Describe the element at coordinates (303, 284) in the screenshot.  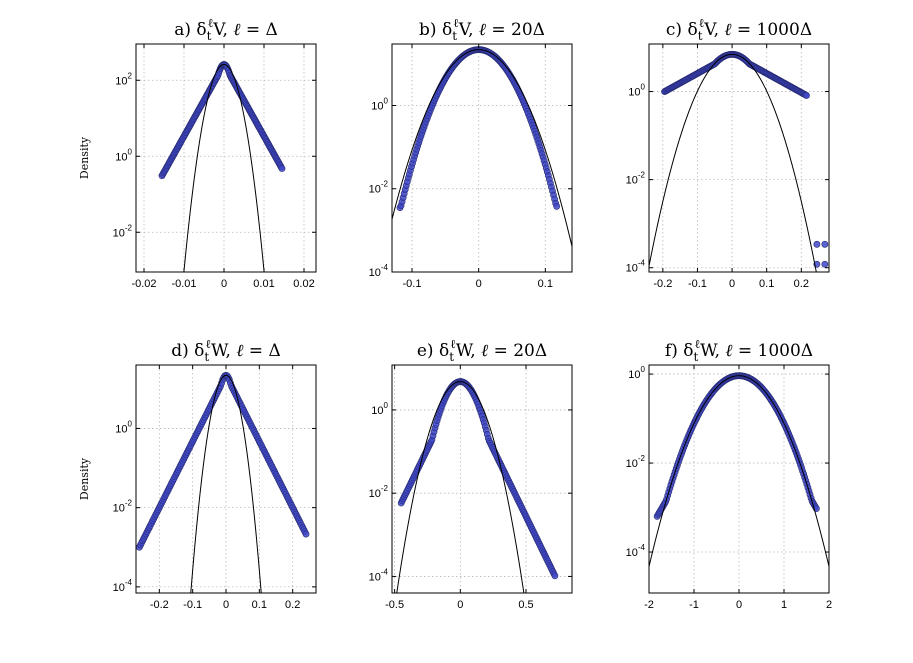
I see `x-tick-label: 0.02` at that location.